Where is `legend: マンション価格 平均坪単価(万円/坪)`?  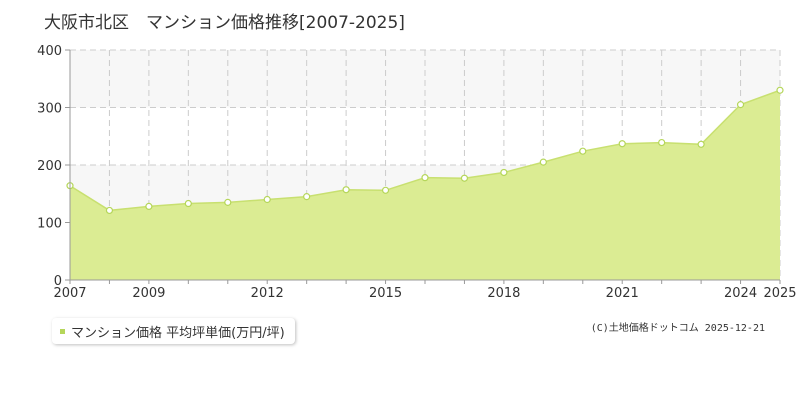 legend: マンション価格 平均坪単価(万円/坪) is located at coordinates (173, 331).